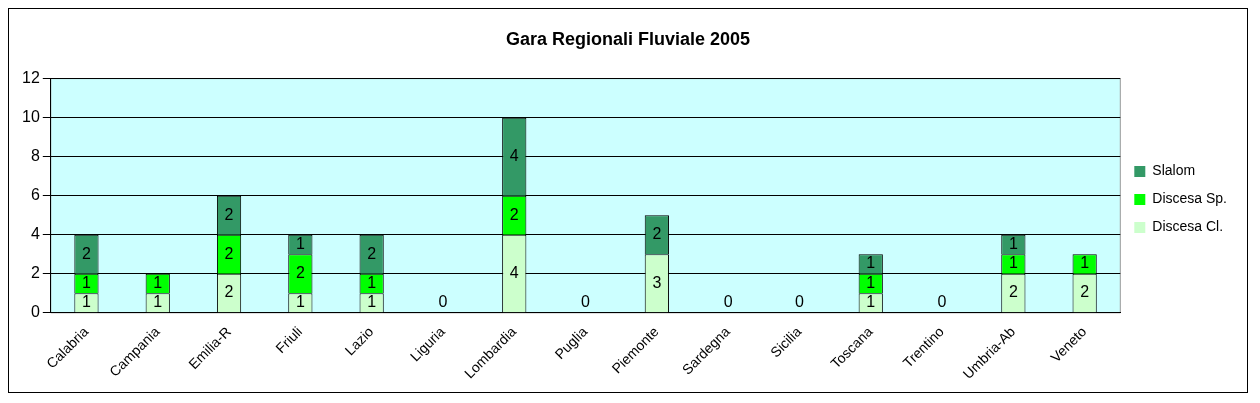 The image size is (1260, 403). What do you see at coordinates (35, 195) in the screenshot?
I see `y-tick-label: 6` at bounding box center [35, 195].